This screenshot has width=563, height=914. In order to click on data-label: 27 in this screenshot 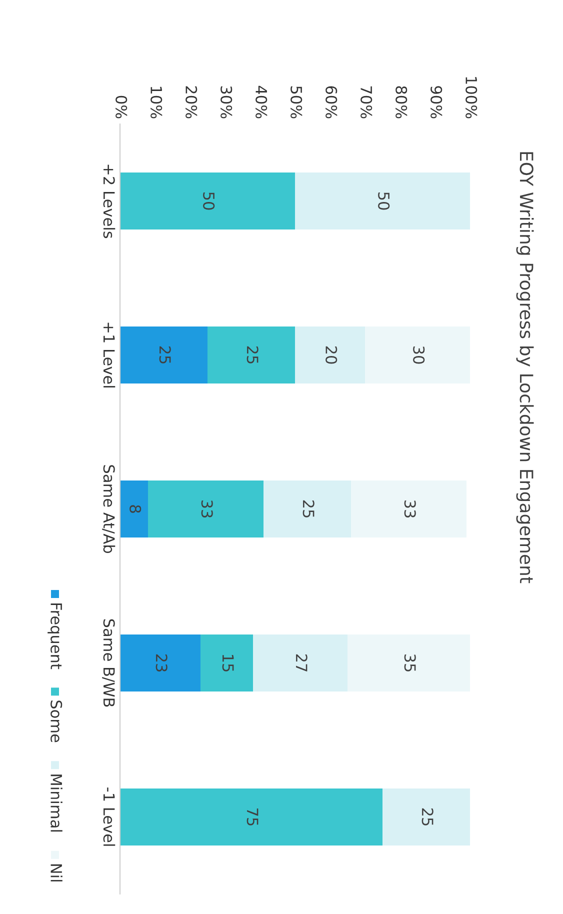, I will do `click(302, 663)`.